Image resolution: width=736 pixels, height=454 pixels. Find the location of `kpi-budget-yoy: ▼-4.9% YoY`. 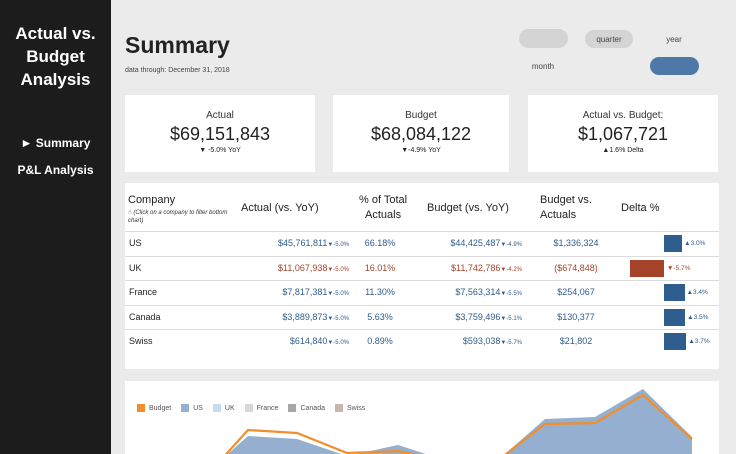

kpi-budget-yoy: ▼-4.9% YoY is located at coordinates (421, 150).